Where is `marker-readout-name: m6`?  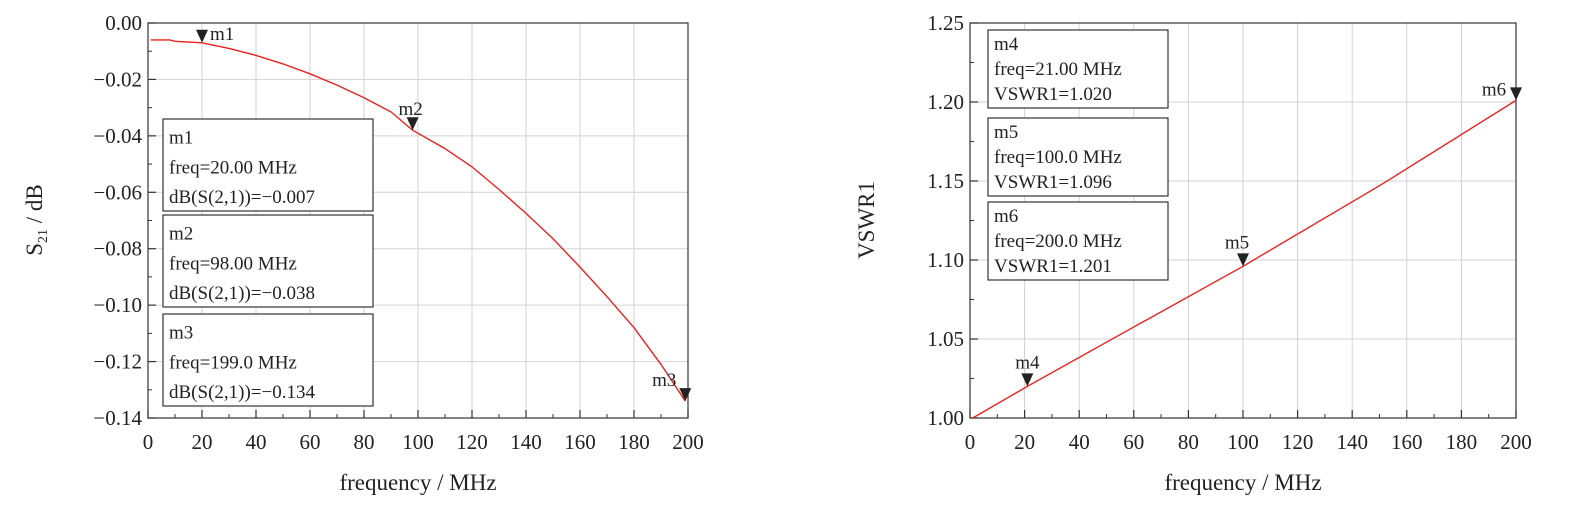 marker-readout-name: m6 is located at coordinates (1006, 216).